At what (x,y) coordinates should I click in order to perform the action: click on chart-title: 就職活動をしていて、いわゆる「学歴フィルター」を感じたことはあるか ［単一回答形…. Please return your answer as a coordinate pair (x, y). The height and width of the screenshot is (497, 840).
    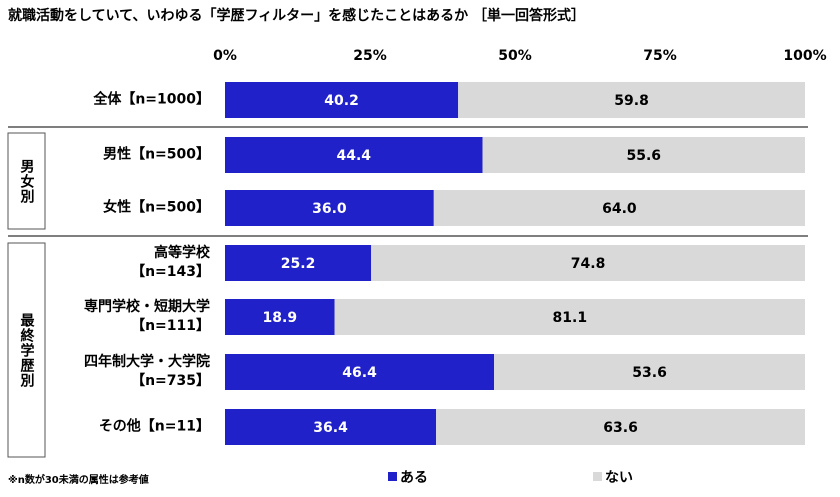
    Looking at the image, I should click on (296, 15).